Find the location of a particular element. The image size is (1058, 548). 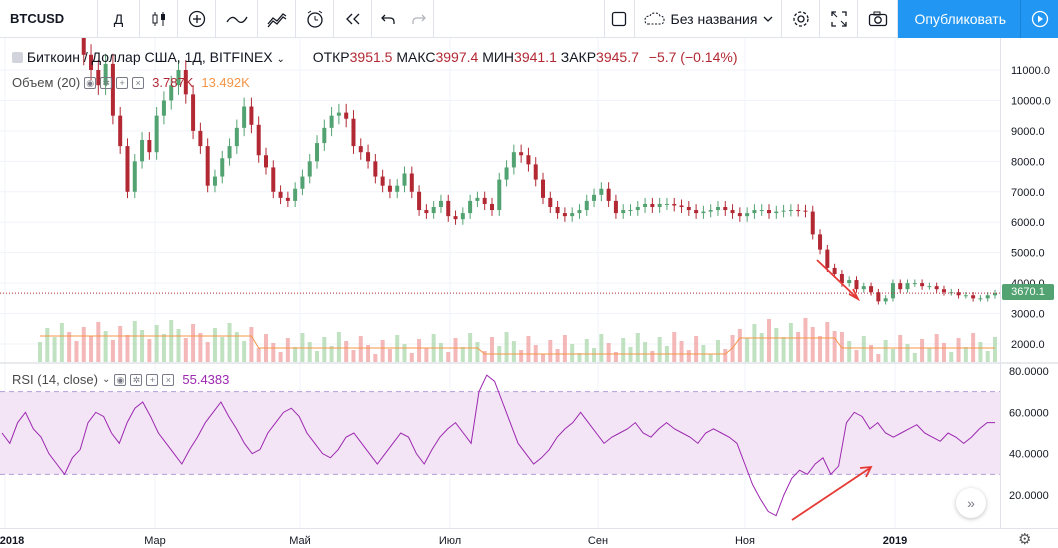

wave-icon is located at coordinates (236, 19).